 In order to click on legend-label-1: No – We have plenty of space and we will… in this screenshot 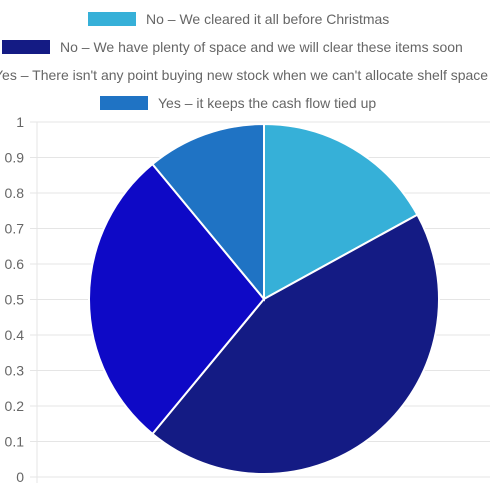, I will do `click(261, 47)`.